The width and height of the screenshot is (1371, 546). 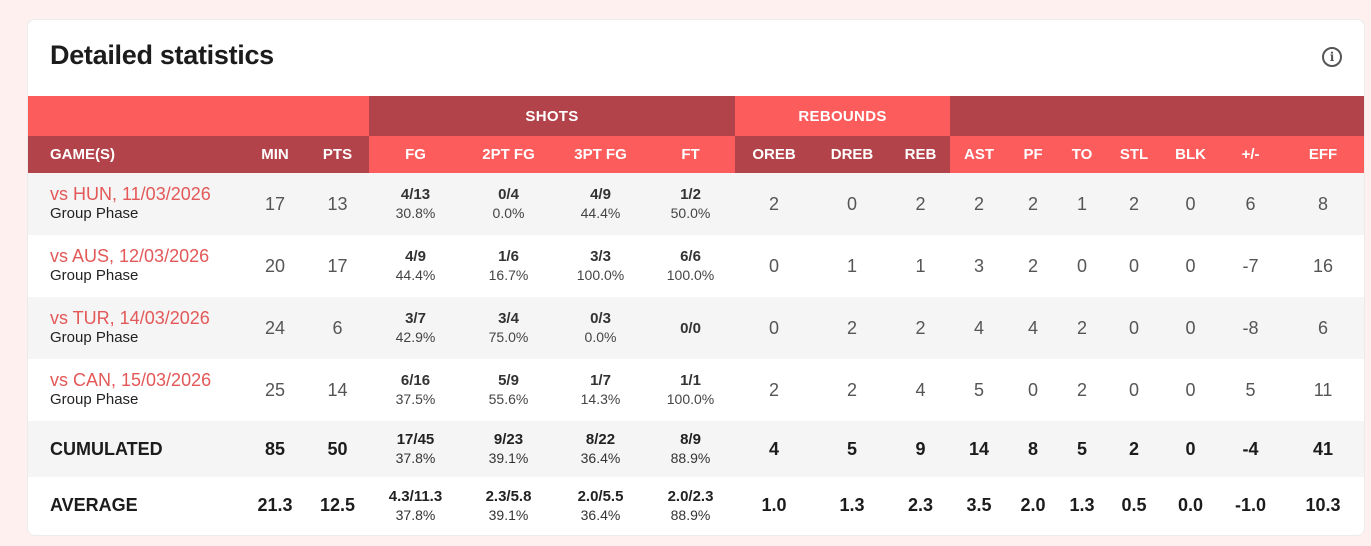 I want to click on eff-cell: 8, so click(x=1323, y=204).